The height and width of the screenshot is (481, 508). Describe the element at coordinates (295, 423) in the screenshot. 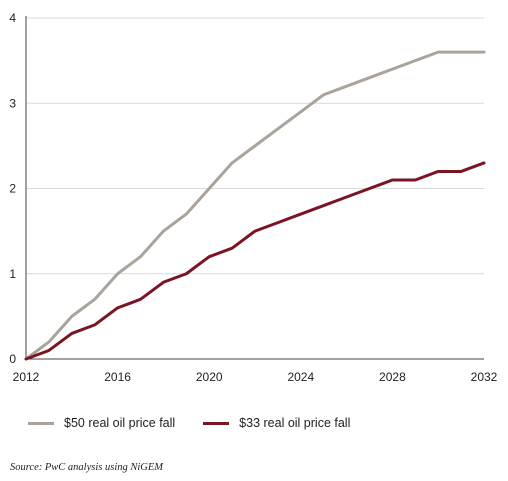

I see `legend-label: $33 real oil price fall` at that location.